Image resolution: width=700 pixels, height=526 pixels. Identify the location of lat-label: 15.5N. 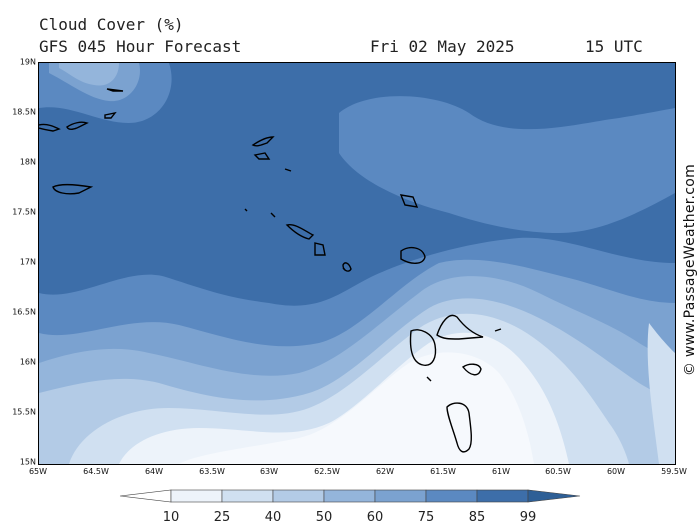
(24, 412).